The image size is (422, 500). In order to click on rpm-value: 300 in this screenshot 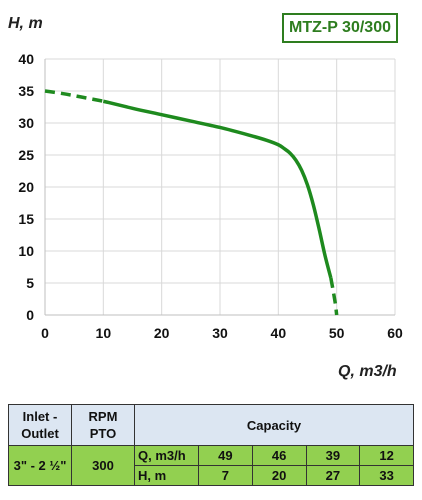, I will do `click(103, 465)`.